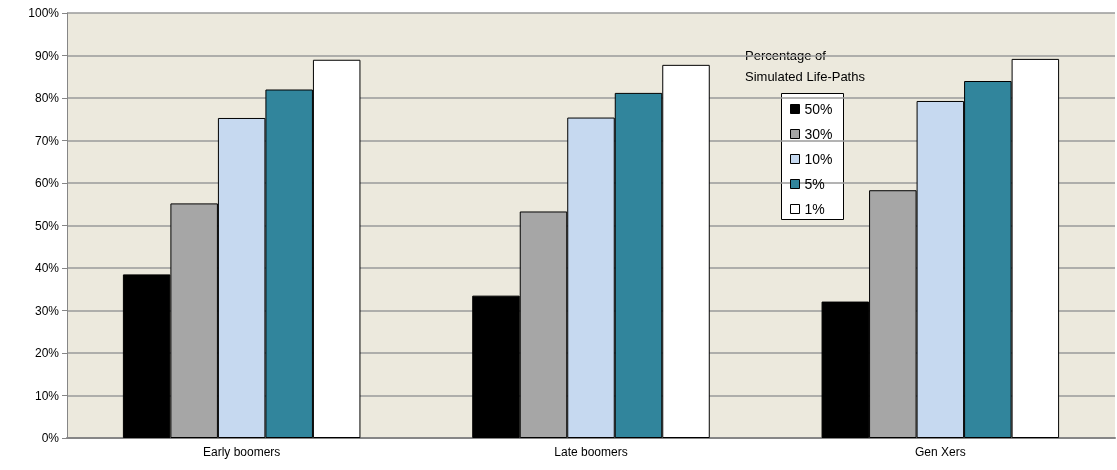 This screenshot has height=470, width=1117. What do you see at coordinates (814, 209) in the screenshot?
I see `legend-label: 1%` at bounding box center [814, 209].